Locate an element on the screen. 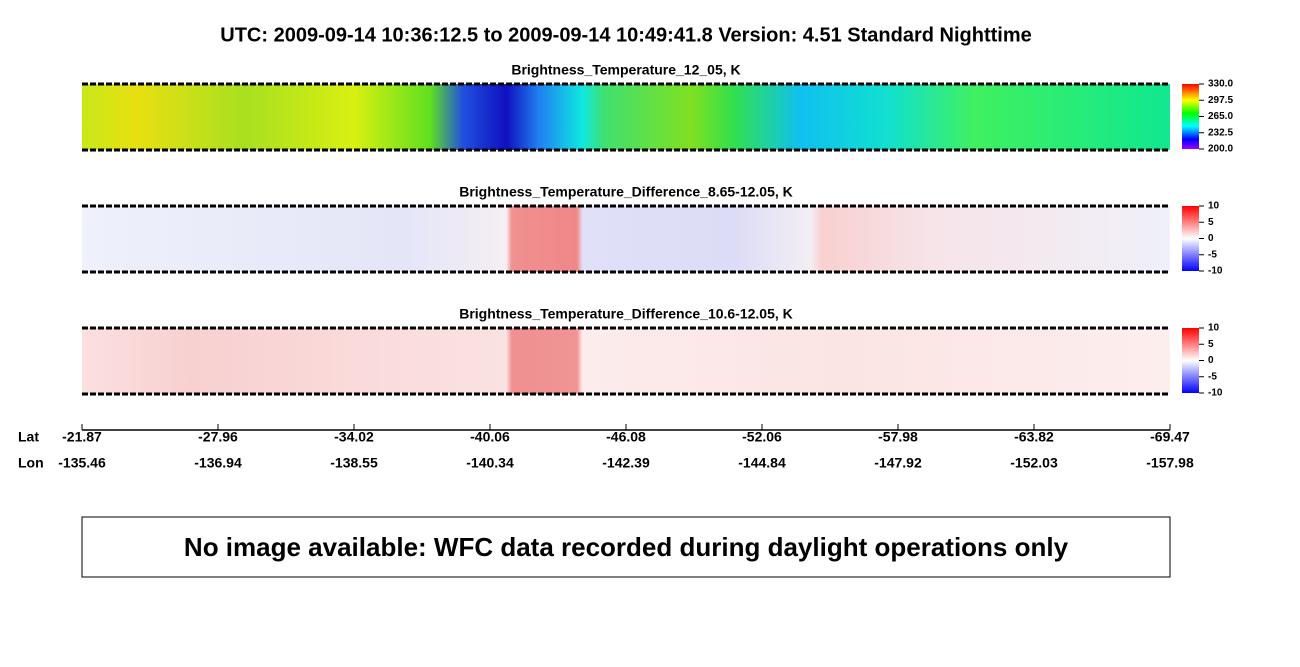 This screenshot has width=1300, height=667. lon-label: -135.46 is located at coordinates (82, 463).